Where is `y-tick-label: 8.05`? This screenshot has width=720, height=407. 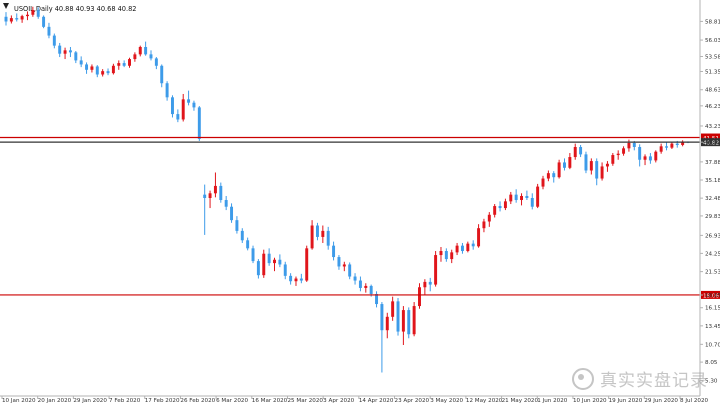 y-tick-label: 8.05 is located at coordinates (711, 363).